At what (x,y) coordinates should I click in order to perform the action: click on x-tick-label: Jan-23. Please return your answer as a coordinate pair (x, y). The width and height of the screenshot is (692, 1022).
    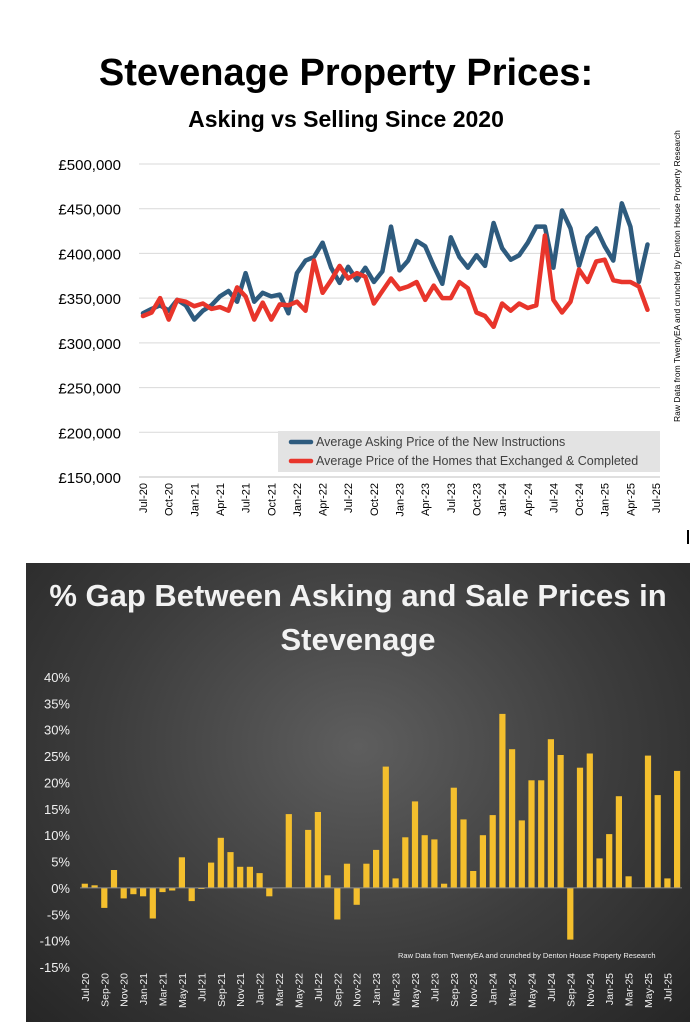
    Looking at the image, I should click on (377, 989).